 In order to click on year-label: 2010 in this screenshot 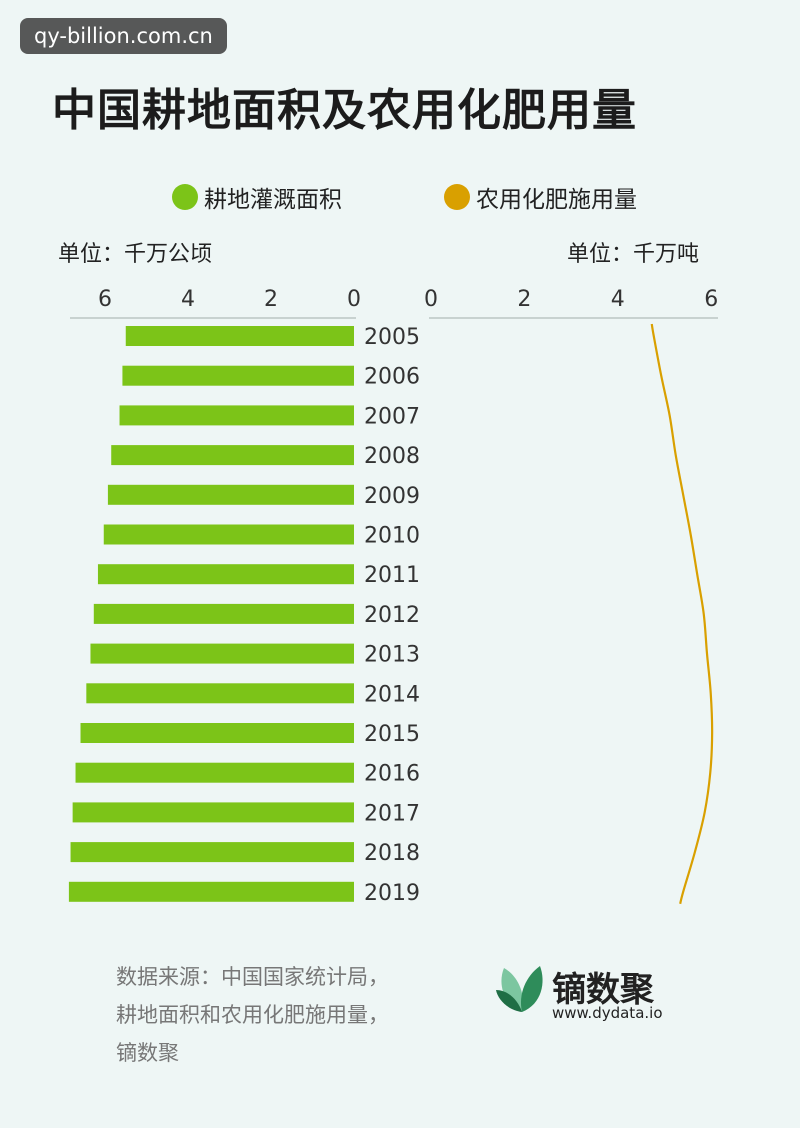, I will do `click(392, 536)`.